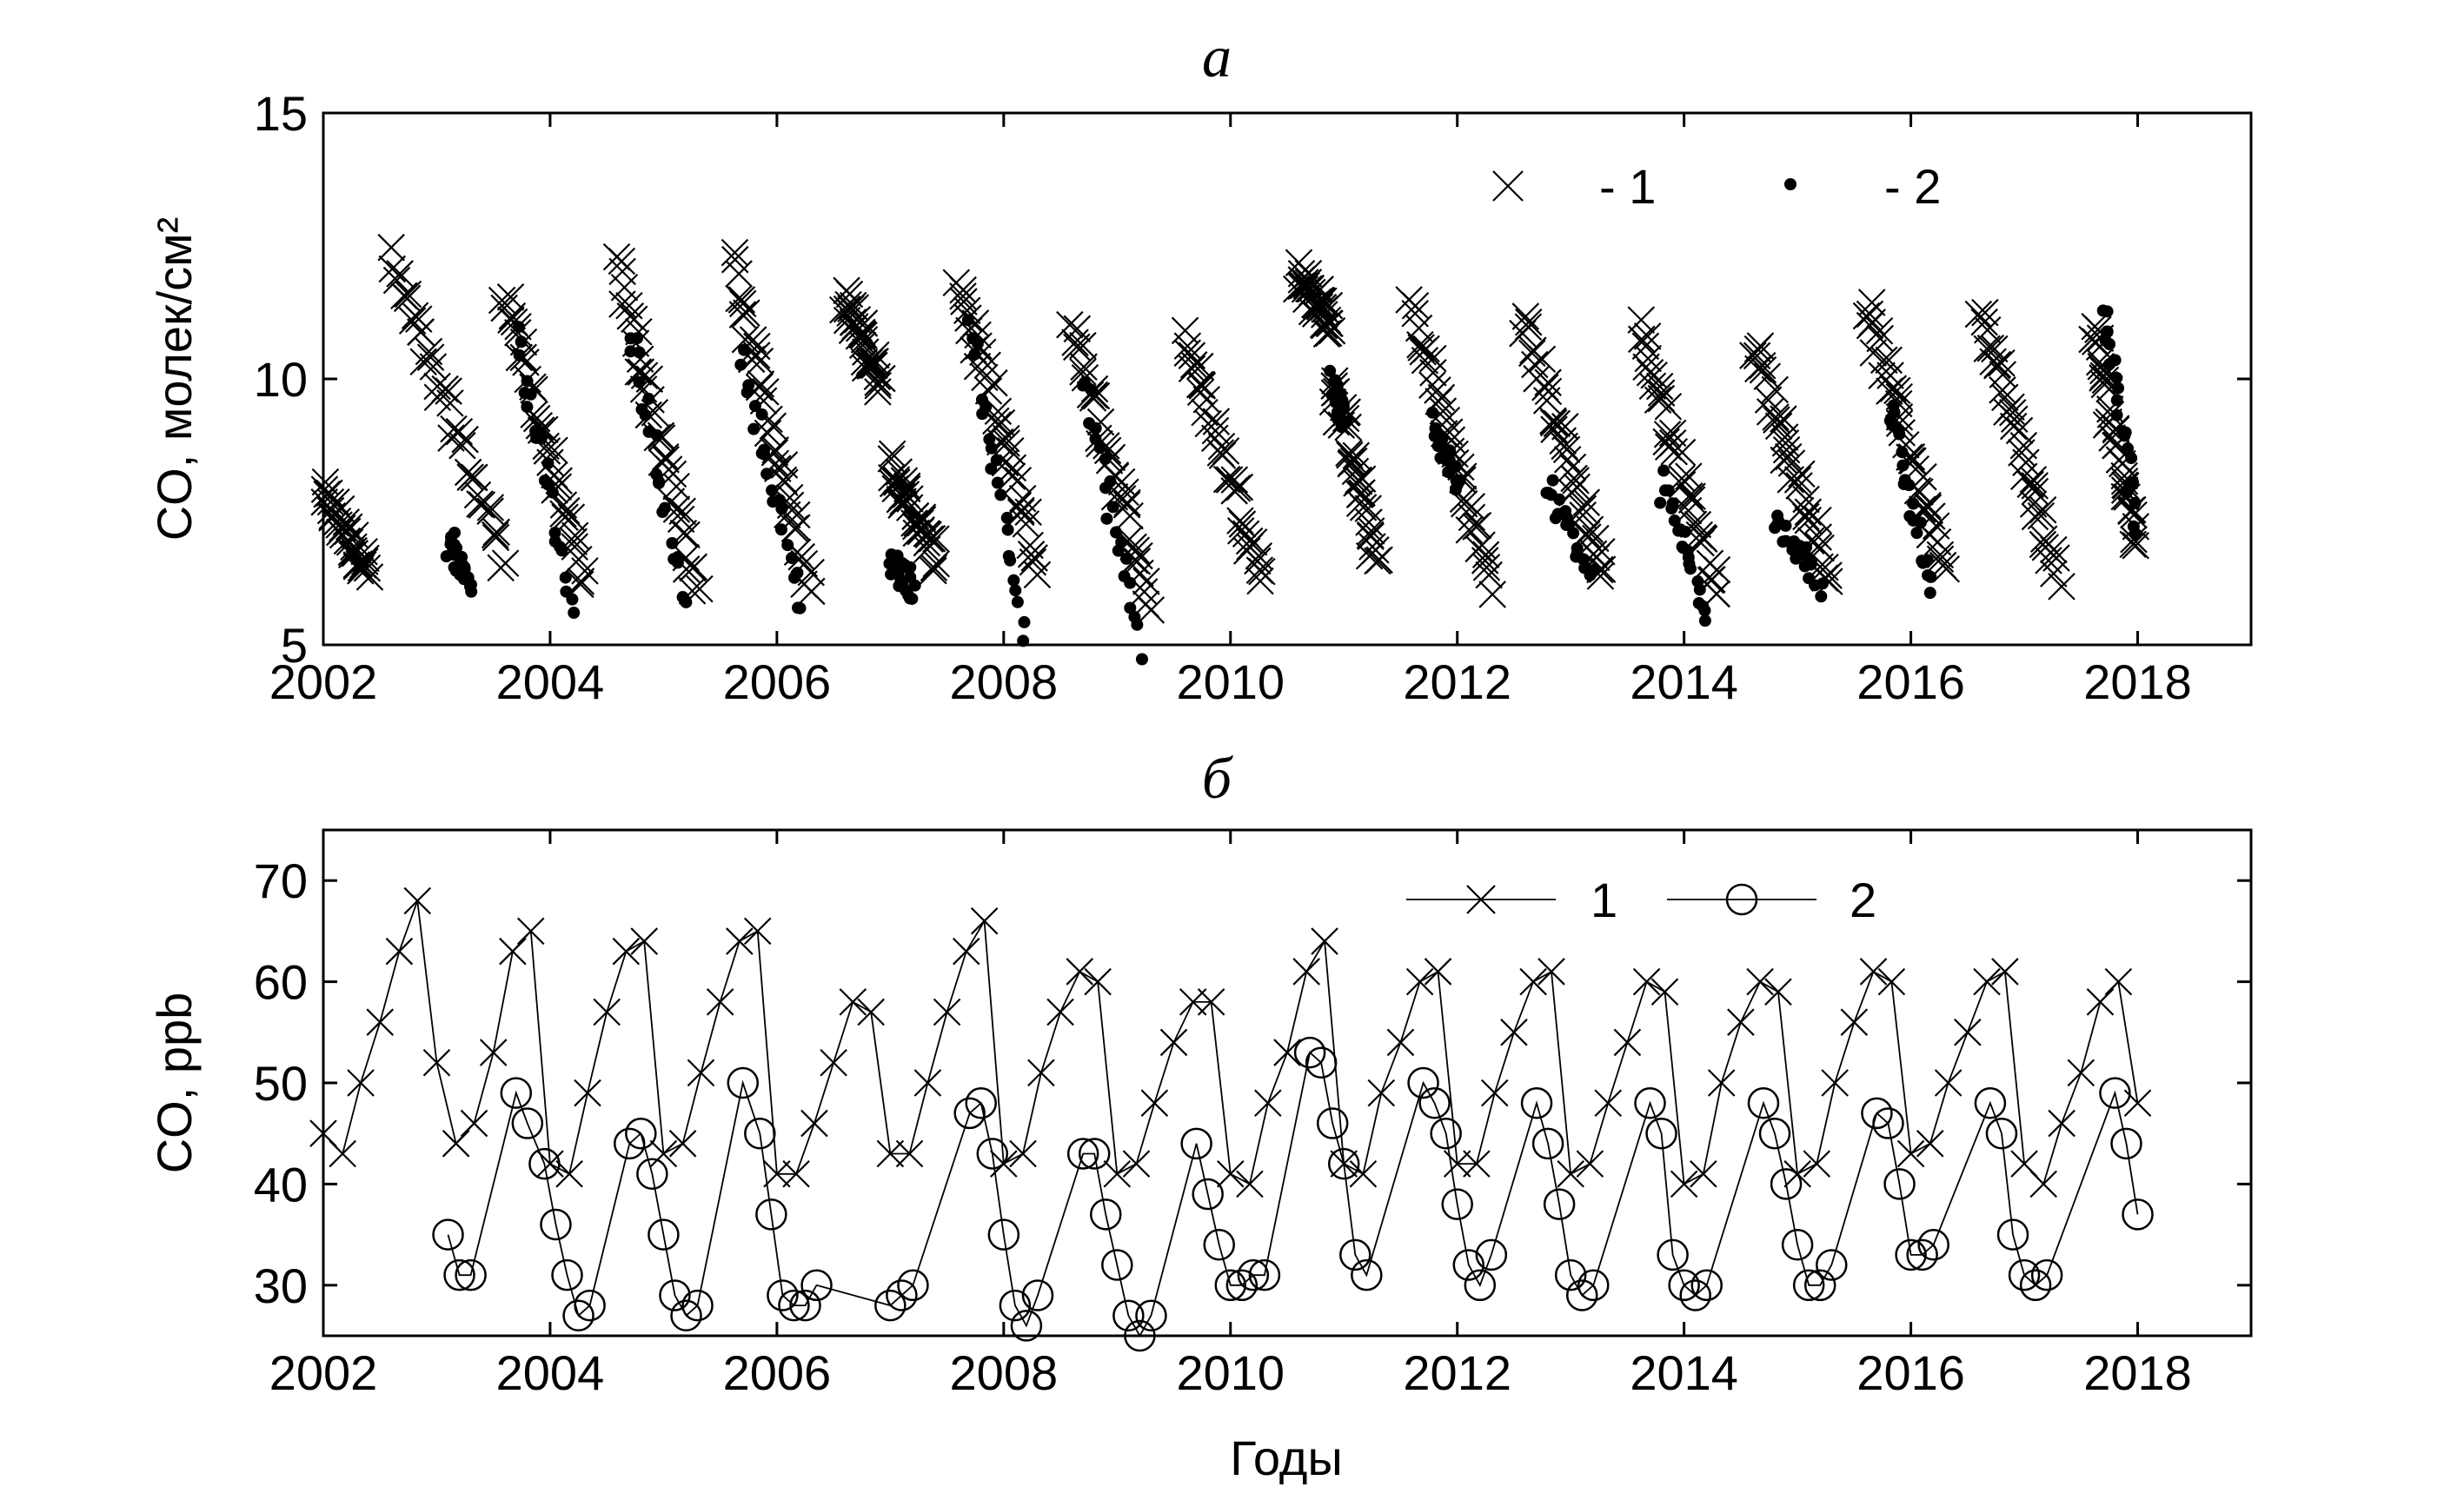  Describe the element at coordinates (281, 880) in the screenshot. I see `y-tick-label: 70` at that location.